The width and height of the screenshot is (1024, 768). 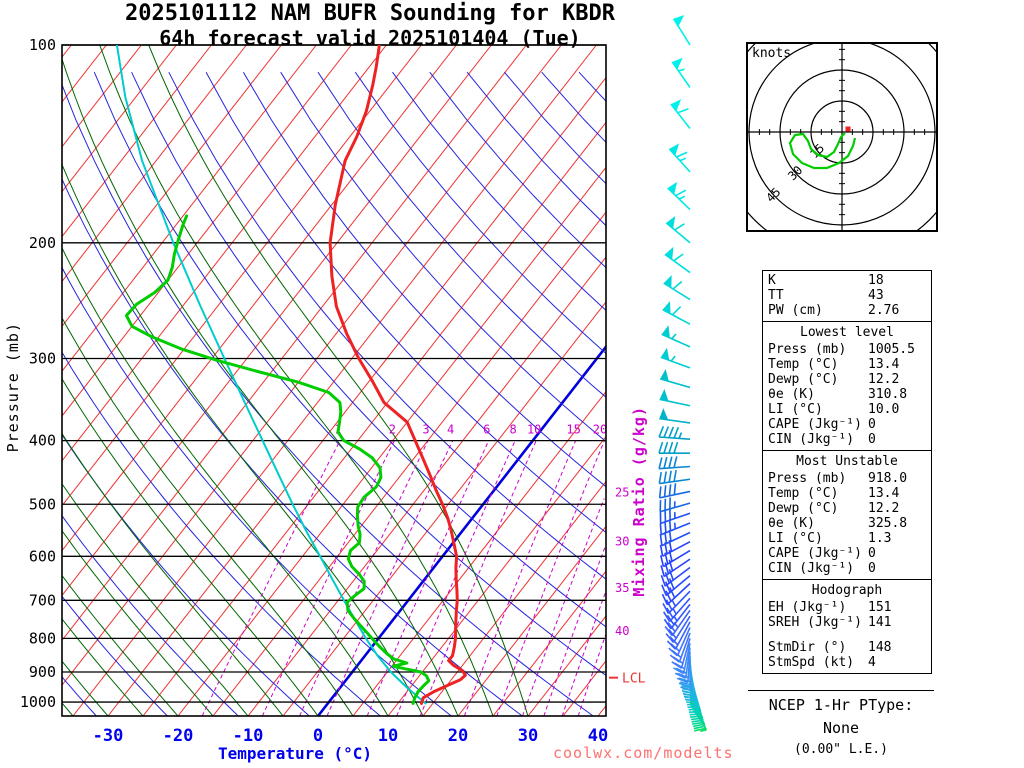 I want to click on svg-text: 900, so click(x=42, y=672).